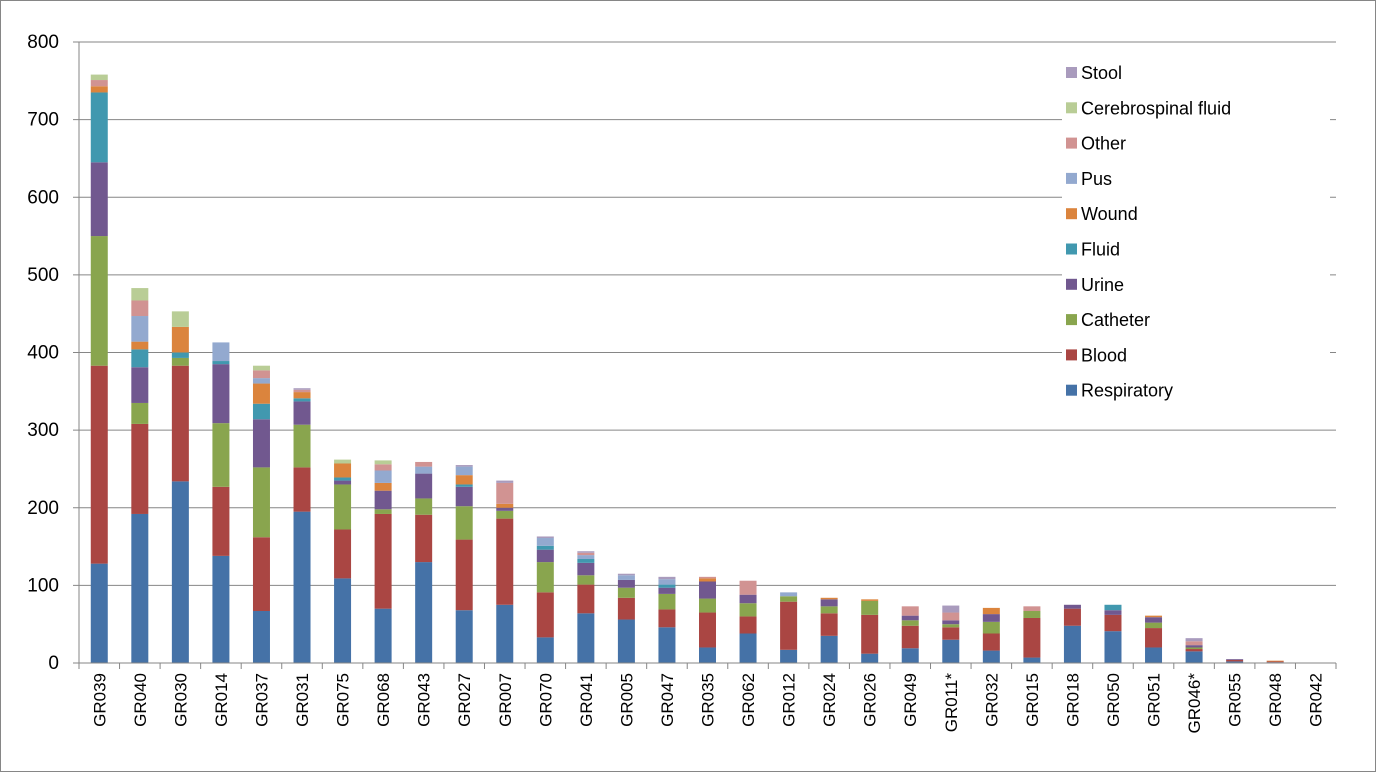 The width and height of the screenshot is (1376, 772). Describe the element at coordinates (708, 700) in the screenshot. I see `x-tick-label: GR035` at that location.